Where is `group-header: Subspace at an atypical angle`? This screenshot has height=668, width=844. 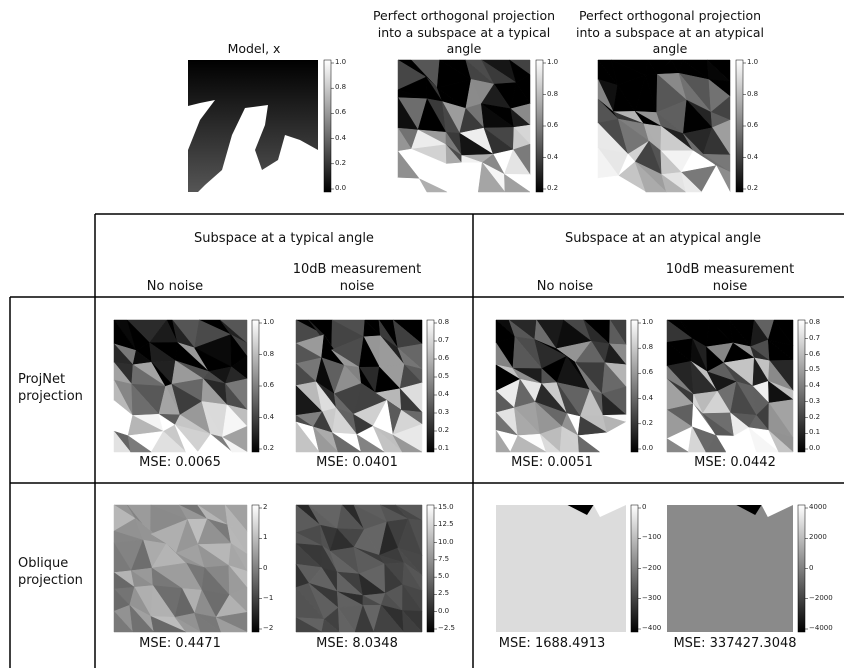
group-header: Subspace at an atypical angle is located at coordinates (663, 238).